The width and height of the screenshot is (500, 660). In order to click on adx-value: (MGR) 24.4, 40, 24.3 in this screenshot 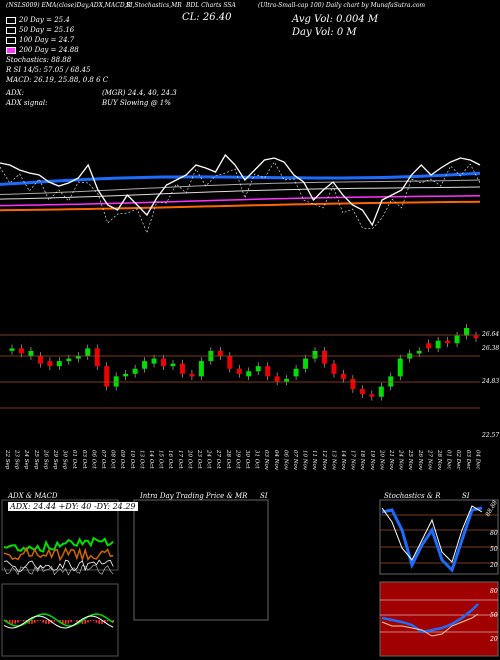, I will do `click(139, 93)`.